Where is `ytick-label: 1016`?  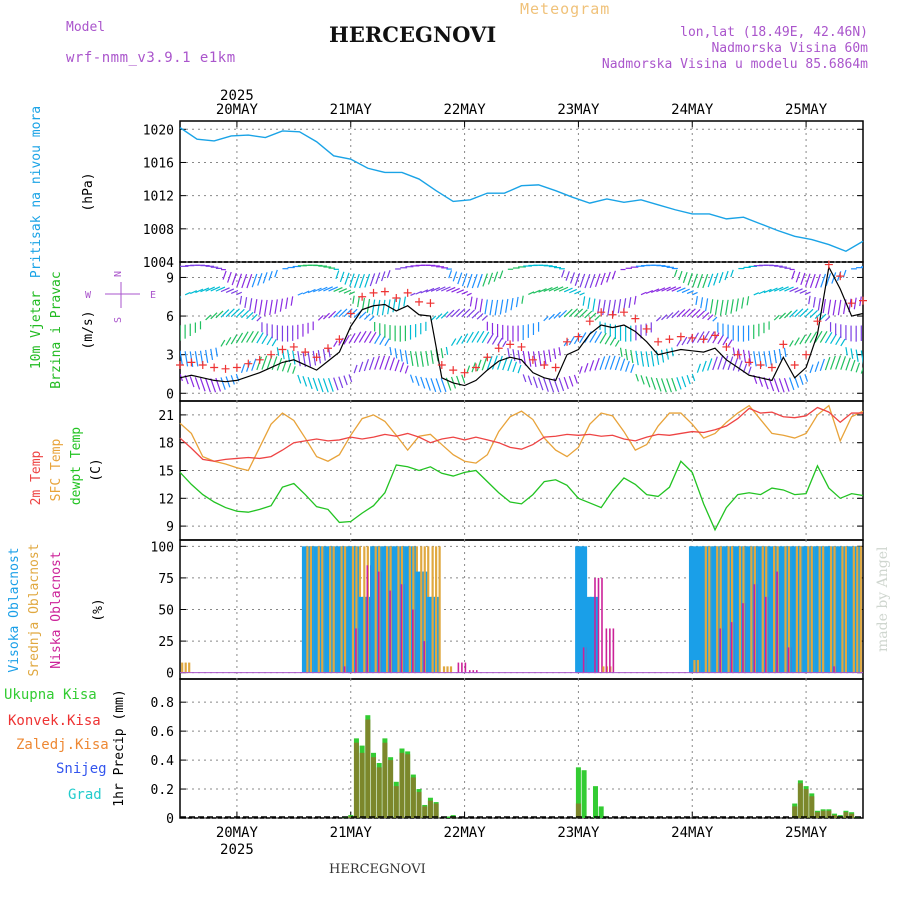 ytick-label: 1016 is located at coordinates (158, 163).